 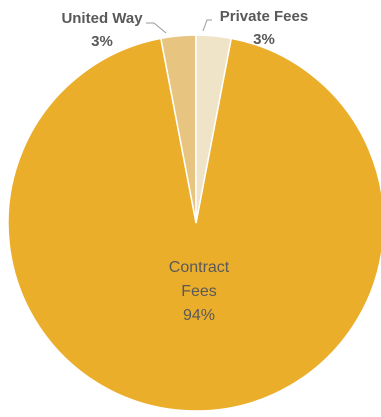 What do you see at coordinates (199, 291) in the screenshot?
I see `contract-fees-label-line-2: Fees` at bounding box center [199, 291].